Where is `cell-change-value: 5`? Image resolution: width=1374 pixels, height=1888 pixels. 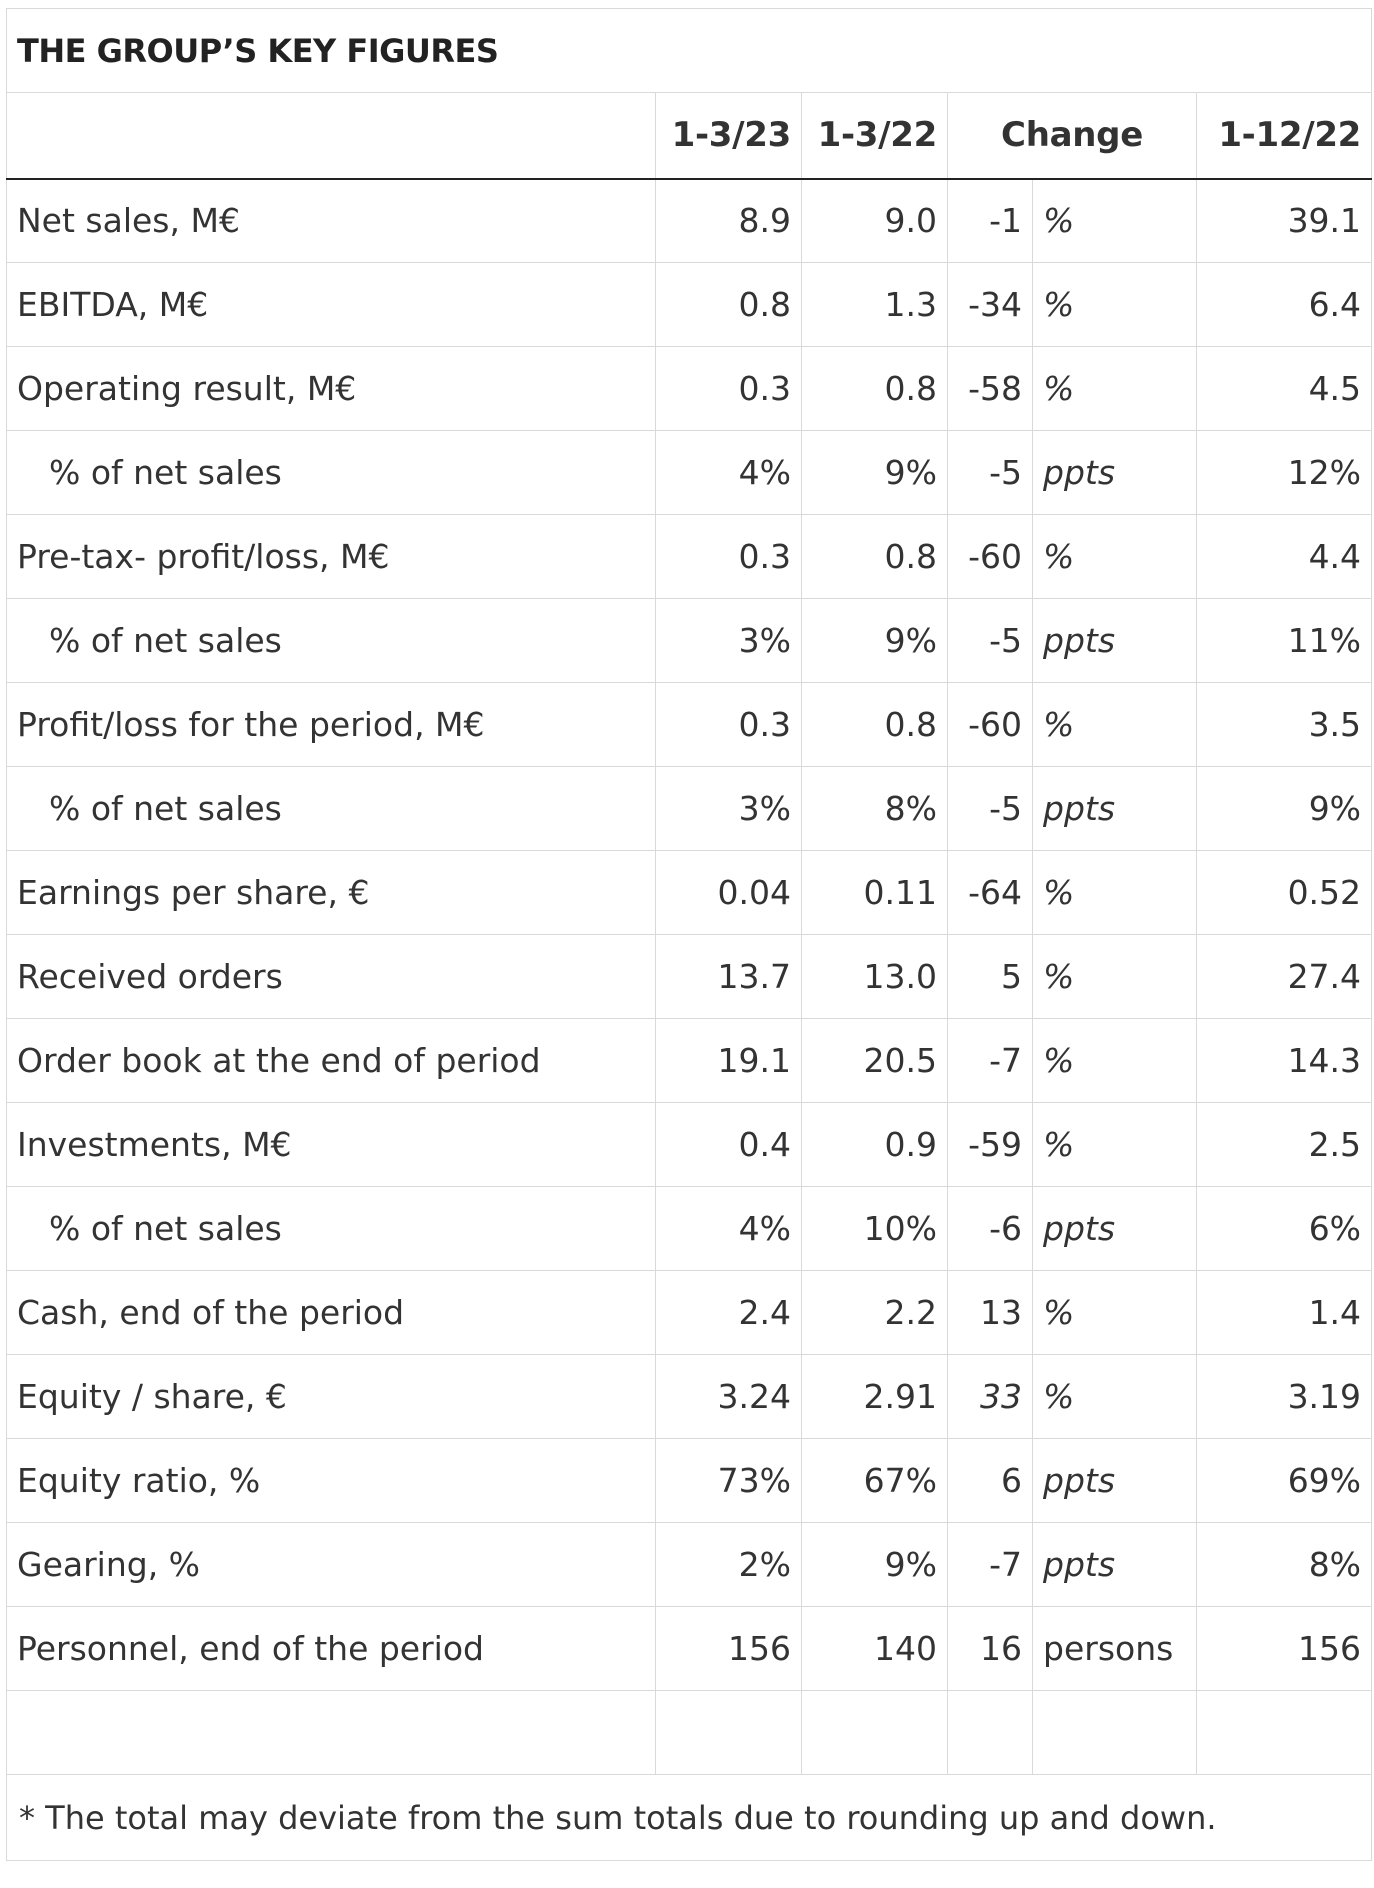 cell-change-value: 5 is located at coordinates (990, 976).